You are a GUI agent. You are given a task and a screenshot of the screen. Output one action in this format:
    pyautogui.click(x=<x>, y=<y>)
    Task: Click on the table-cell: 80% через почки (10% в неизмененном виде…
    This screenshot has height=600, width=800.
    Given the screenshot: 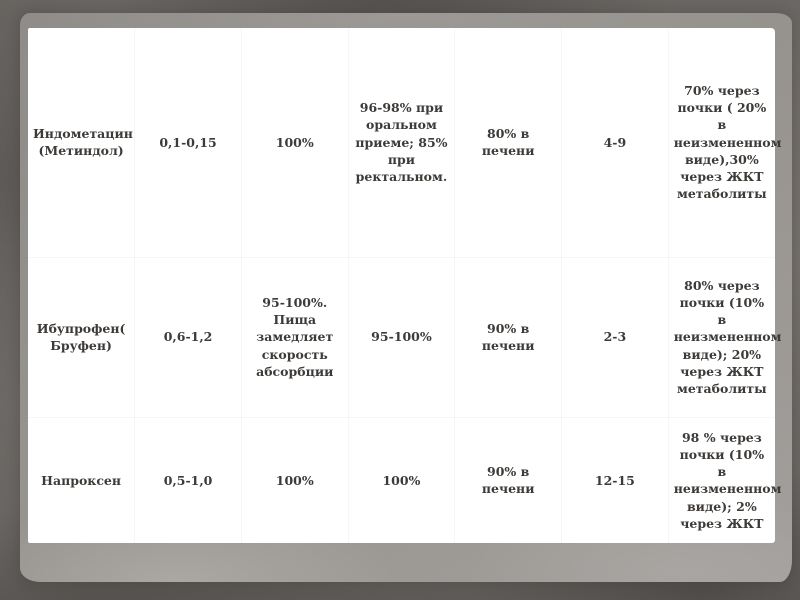 What is the action you would take?
    pyautogui.click(x=724, y=337)
    